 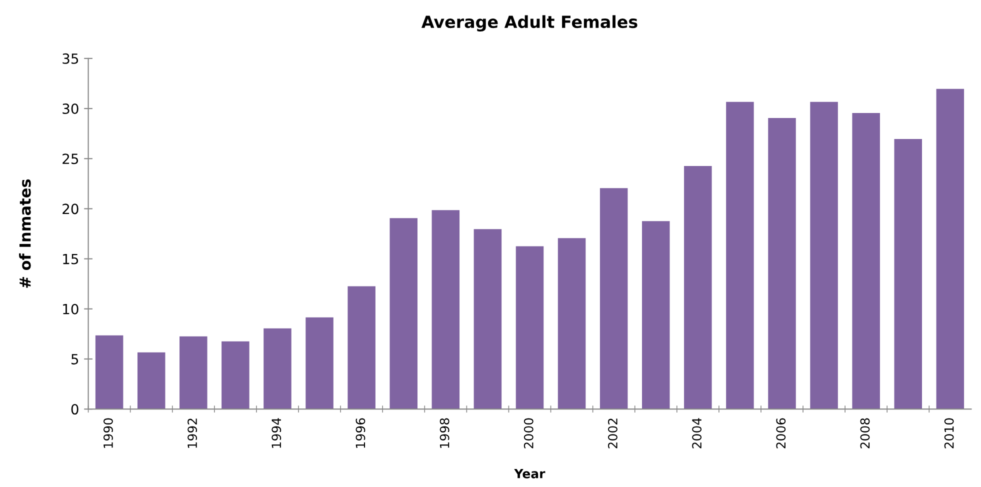 What do you see at coordinates (70, 309) in the screenshot?
I see `y-tick-label: 10` at bounding box center [70, 309].